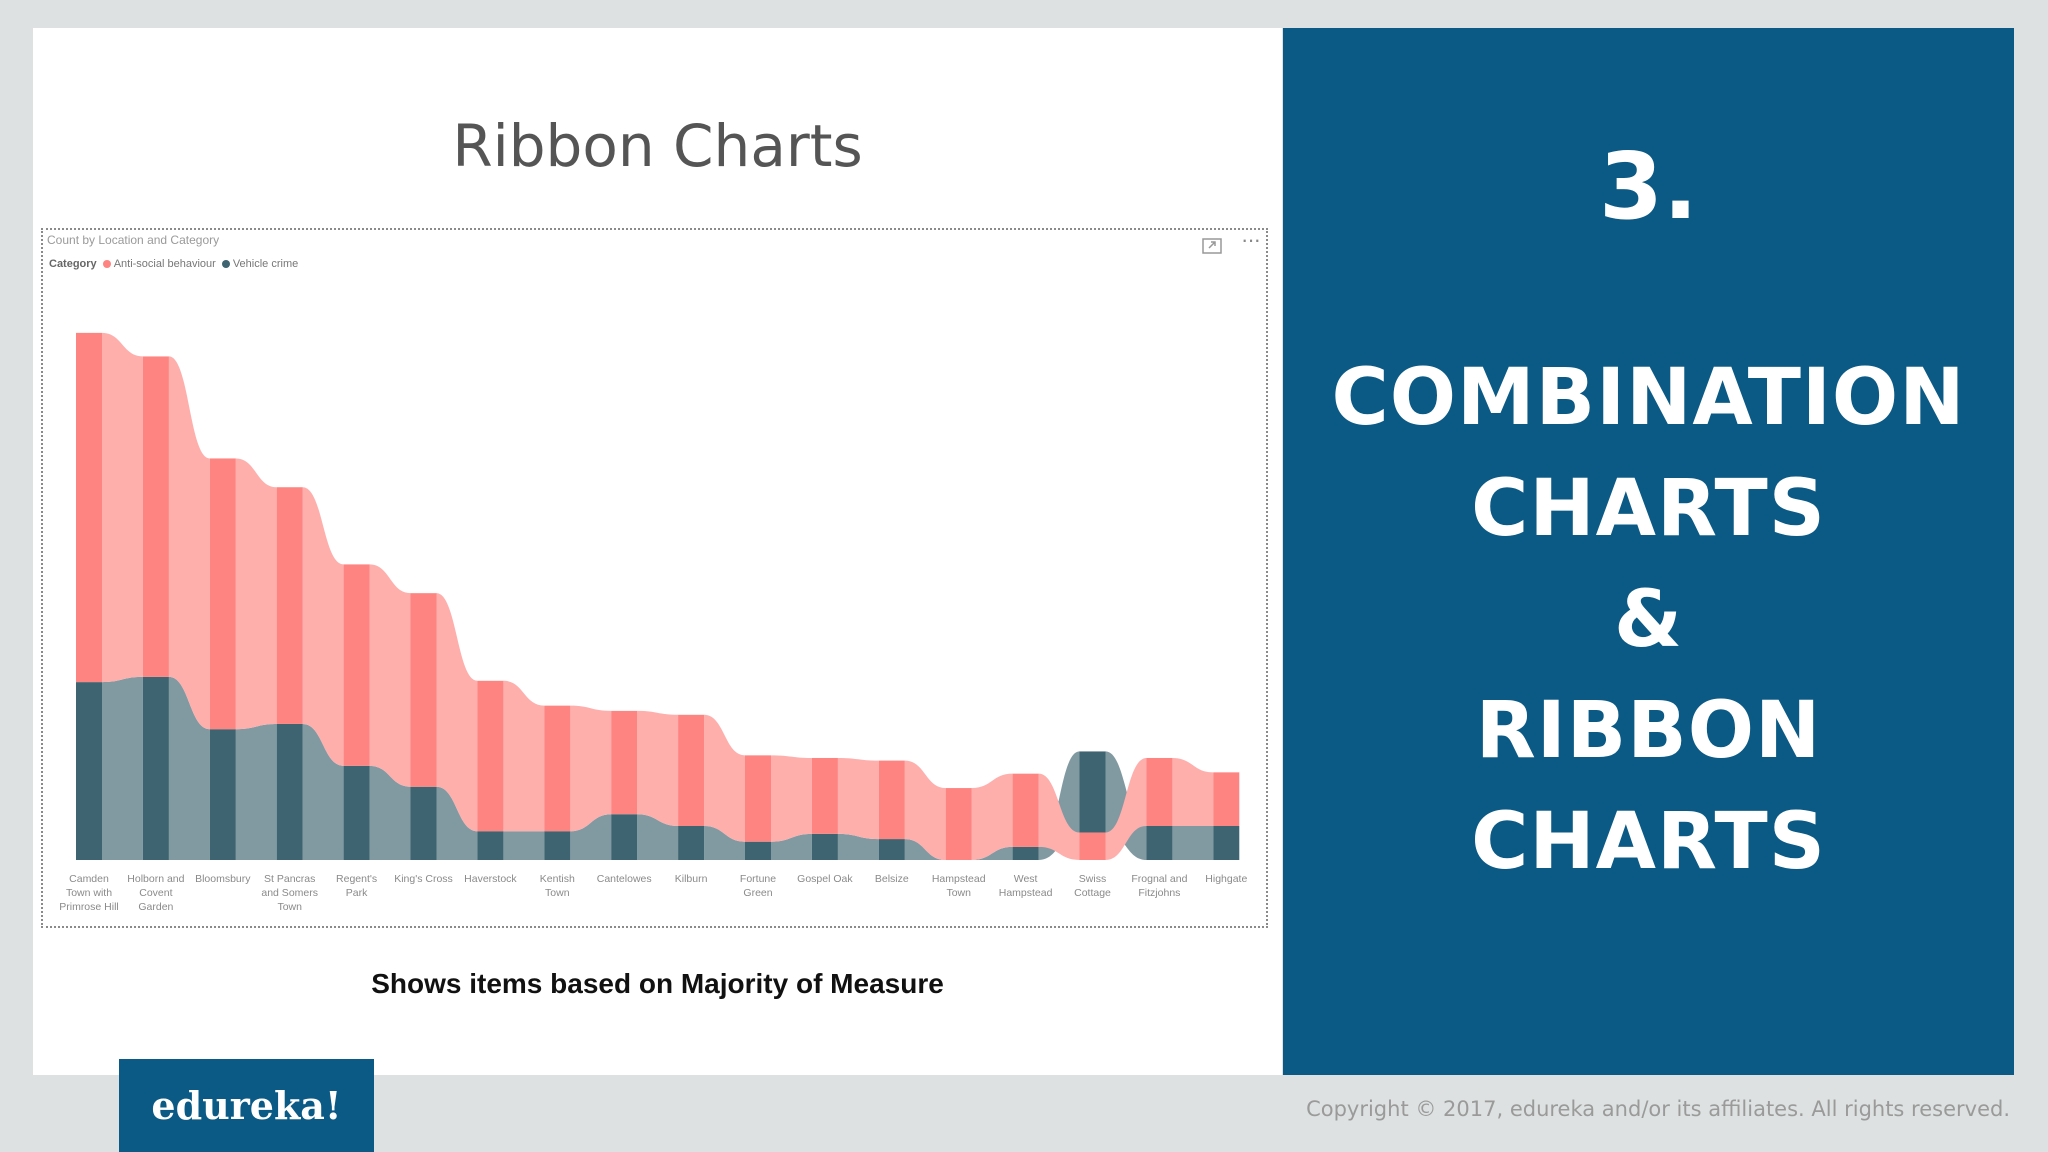 The width and height of the screenshot is (2048, 1152). Describe the element at coordinates (490, 879) in the screenshot. I see `x-tick-label: Haverstock` at that location.